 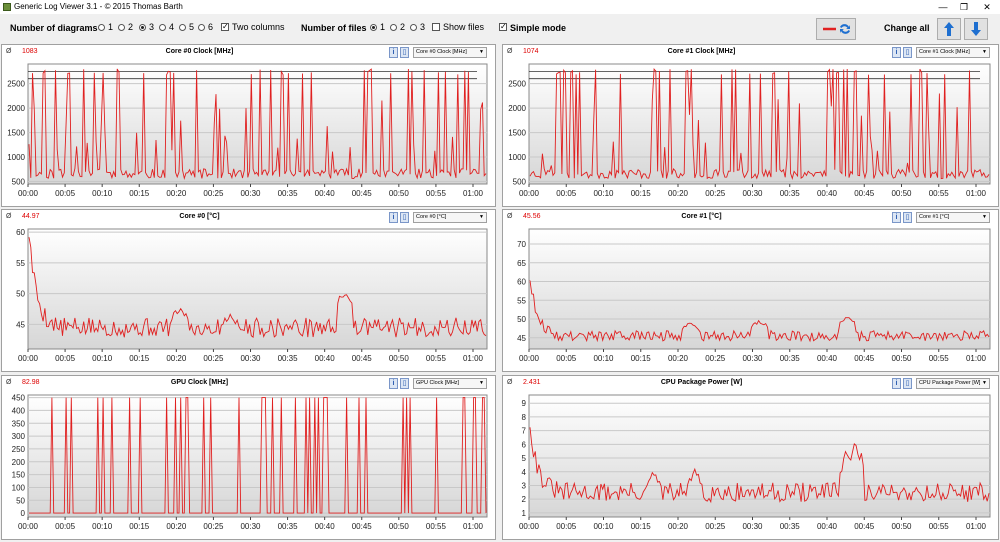 What do you see at coordinates (520, 182) in the screenshot?
I see `y-tick-label: 500` at bounding box center [520, 182].